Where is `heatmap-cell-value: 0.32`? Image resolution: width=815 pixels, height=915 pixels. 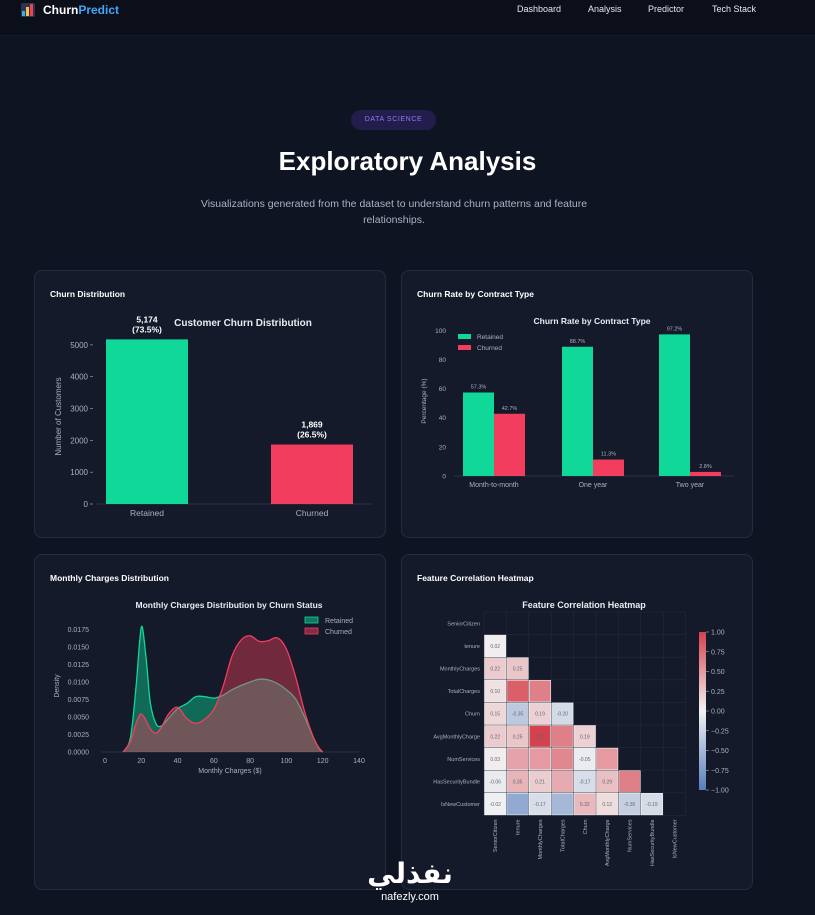
heatmap-cell-value: 0.32 is located at coordinates (585, 805).